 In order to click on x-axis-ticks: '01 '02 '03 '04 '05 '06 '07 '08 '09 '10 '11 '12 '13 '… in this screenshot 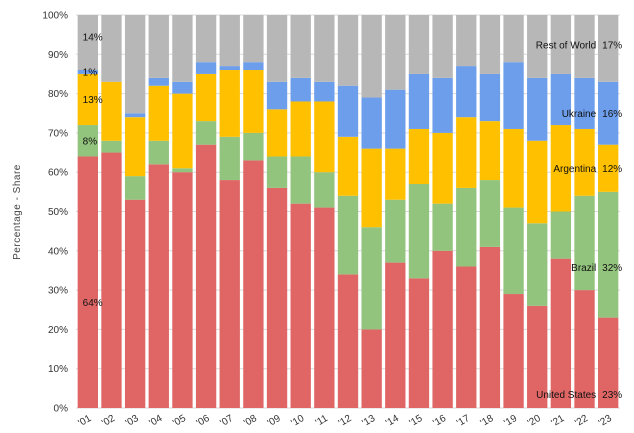, I will do `click(346, 421)`.